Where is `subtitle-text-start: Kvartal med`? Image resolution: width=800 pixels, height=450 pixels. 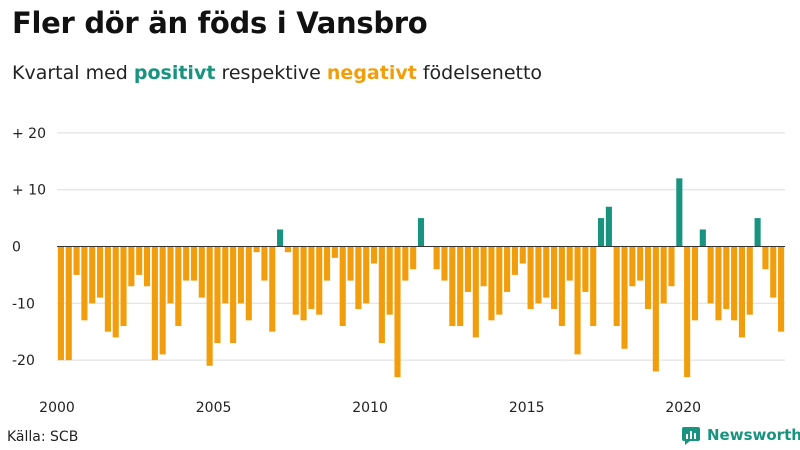 subtitle-text-start: Kvartal med is located at coordinates (73, 73).